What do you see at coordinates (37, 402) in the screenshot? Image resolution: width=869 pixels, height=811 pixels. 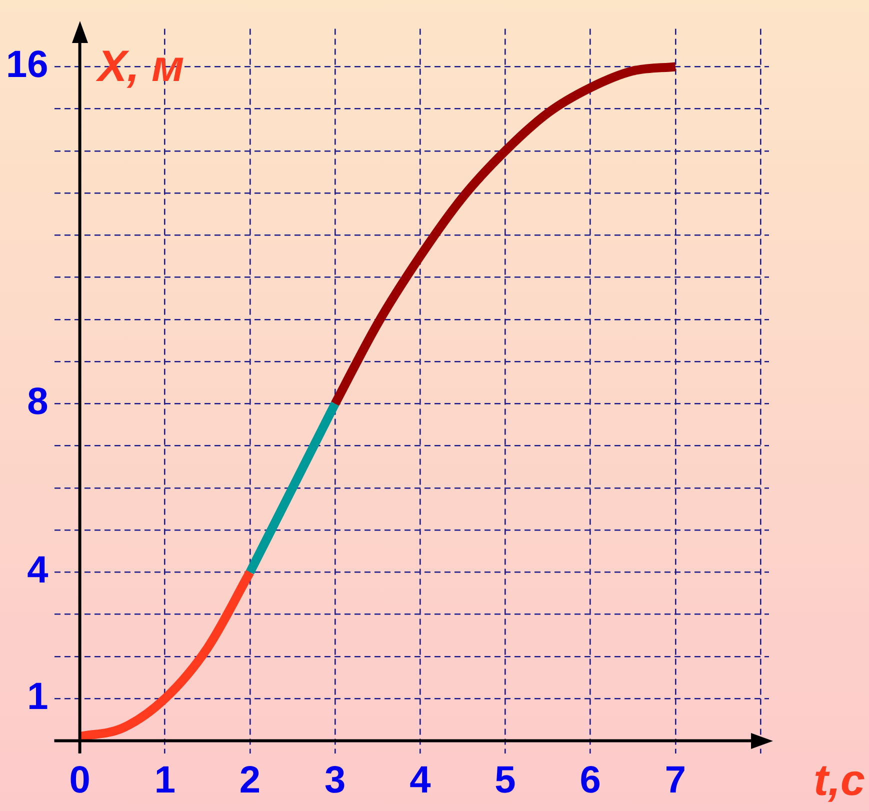 I see `y-tick-label: 8` at bounding box center [37, 402].